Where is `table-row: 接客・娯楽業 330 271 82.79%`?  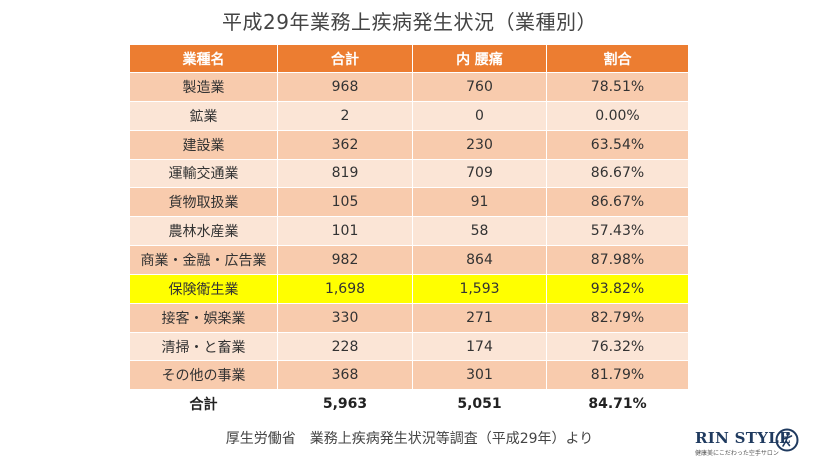 table-row: 接客・娯楽業 330 271 82.79% is located at coordinates (409, 317).